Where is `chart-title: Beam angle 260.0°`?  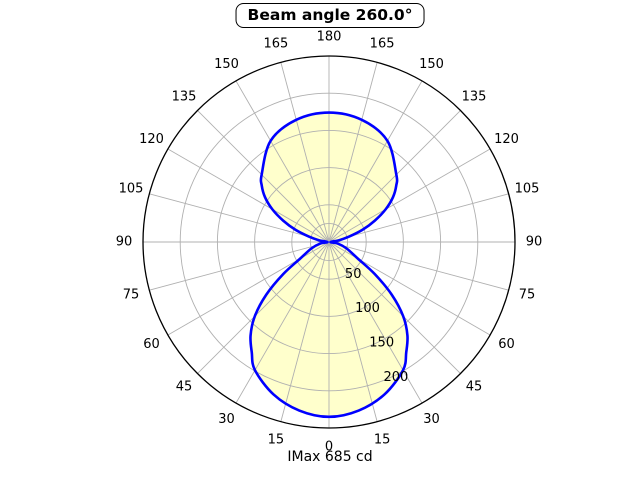
chart-title: Beam angle 260.0° is located at coordinates (330, 15).